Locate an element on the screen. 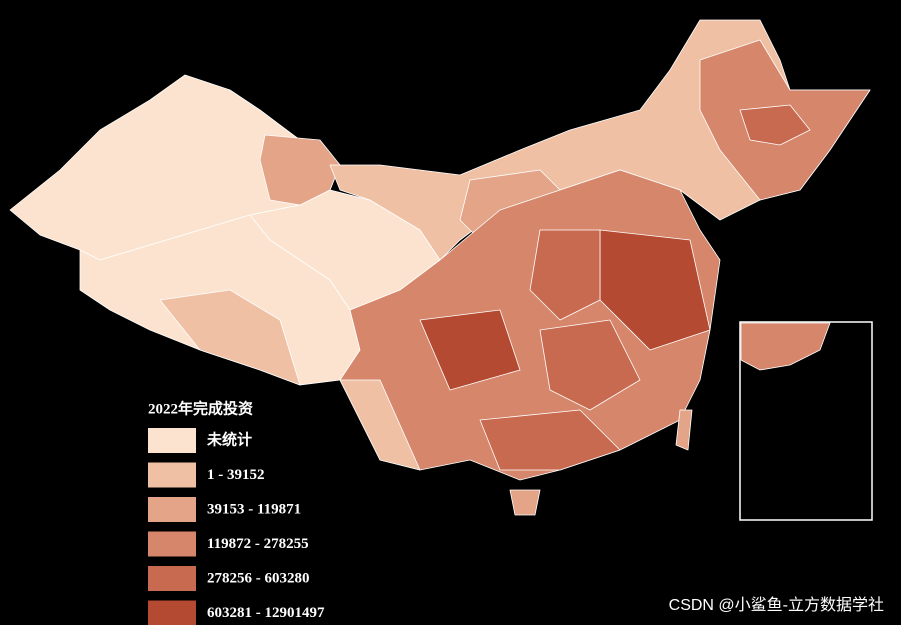 Image resolution: width=901 pixels, height=625 pixels. legend-title: 2022年完成投资 is located at coordinates (200, 408).